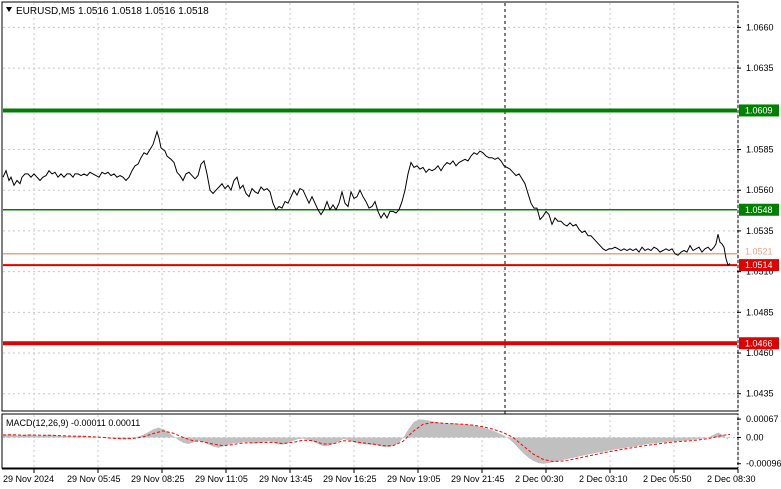  I want to click on level-tag-label: 1.0609, so click(759, 110).